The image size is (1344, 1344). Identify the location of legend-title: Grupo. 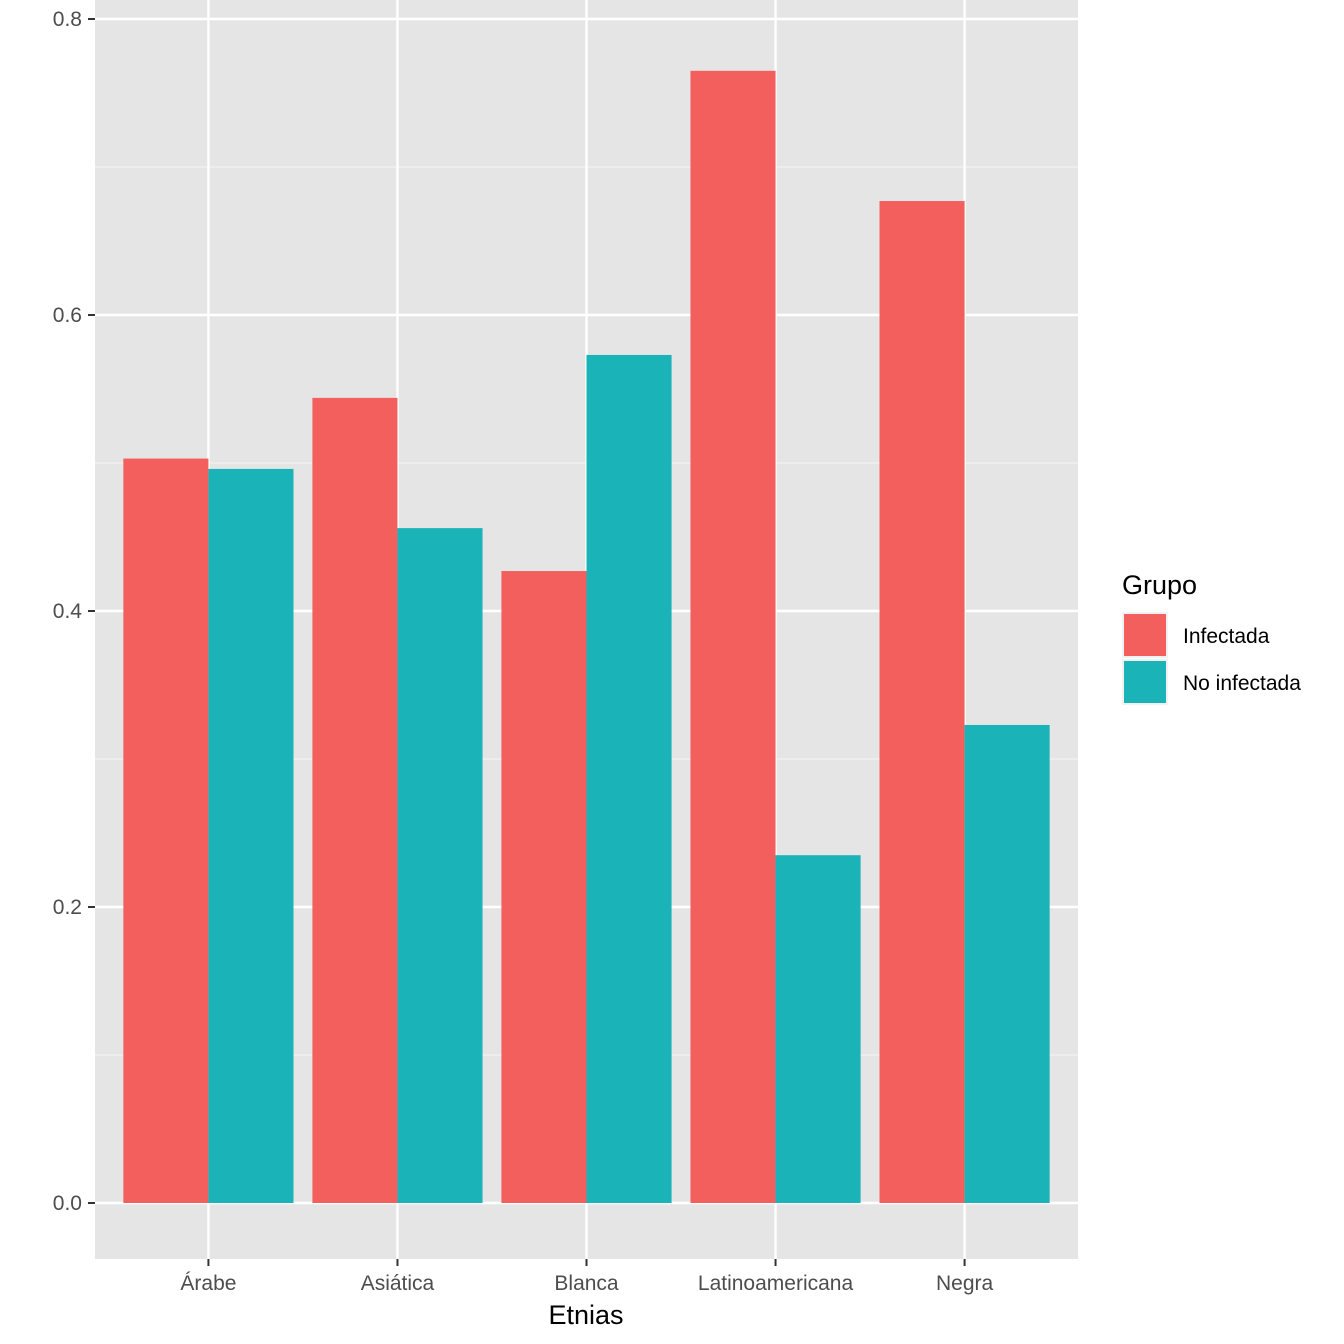
(1159, 585).